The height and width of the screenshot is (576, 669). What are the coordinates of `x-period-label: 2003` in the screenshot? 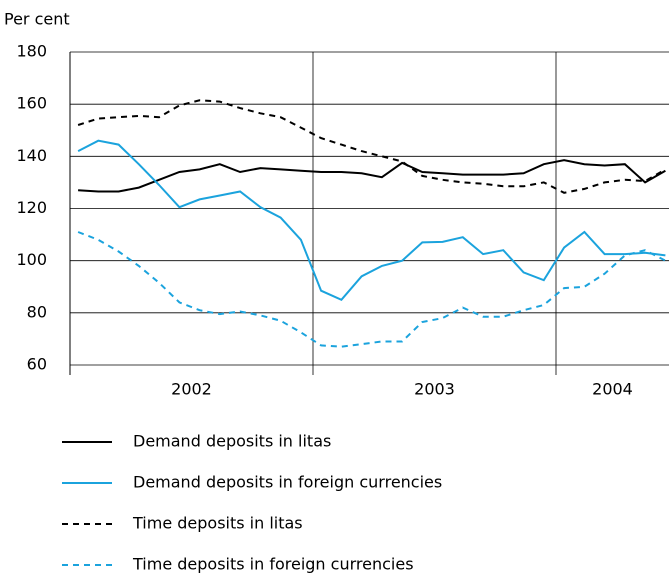 It's located at (434, 389).